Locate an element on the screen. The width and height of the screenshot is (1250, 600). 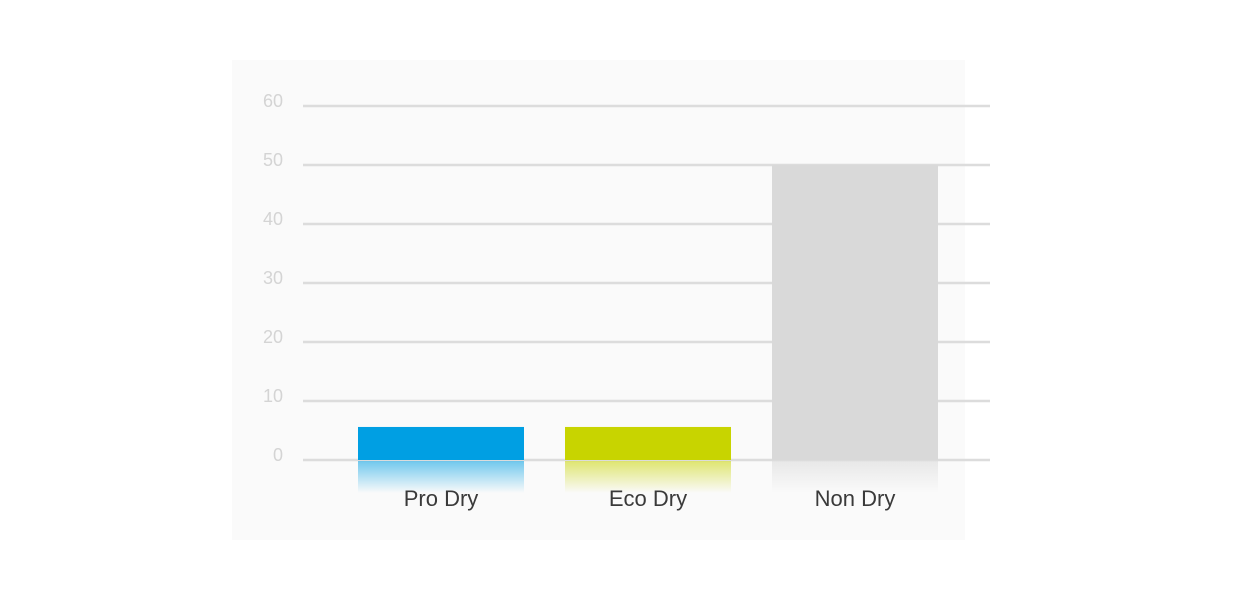
y-tick-label: 40 is located at coordinates (273, 219).